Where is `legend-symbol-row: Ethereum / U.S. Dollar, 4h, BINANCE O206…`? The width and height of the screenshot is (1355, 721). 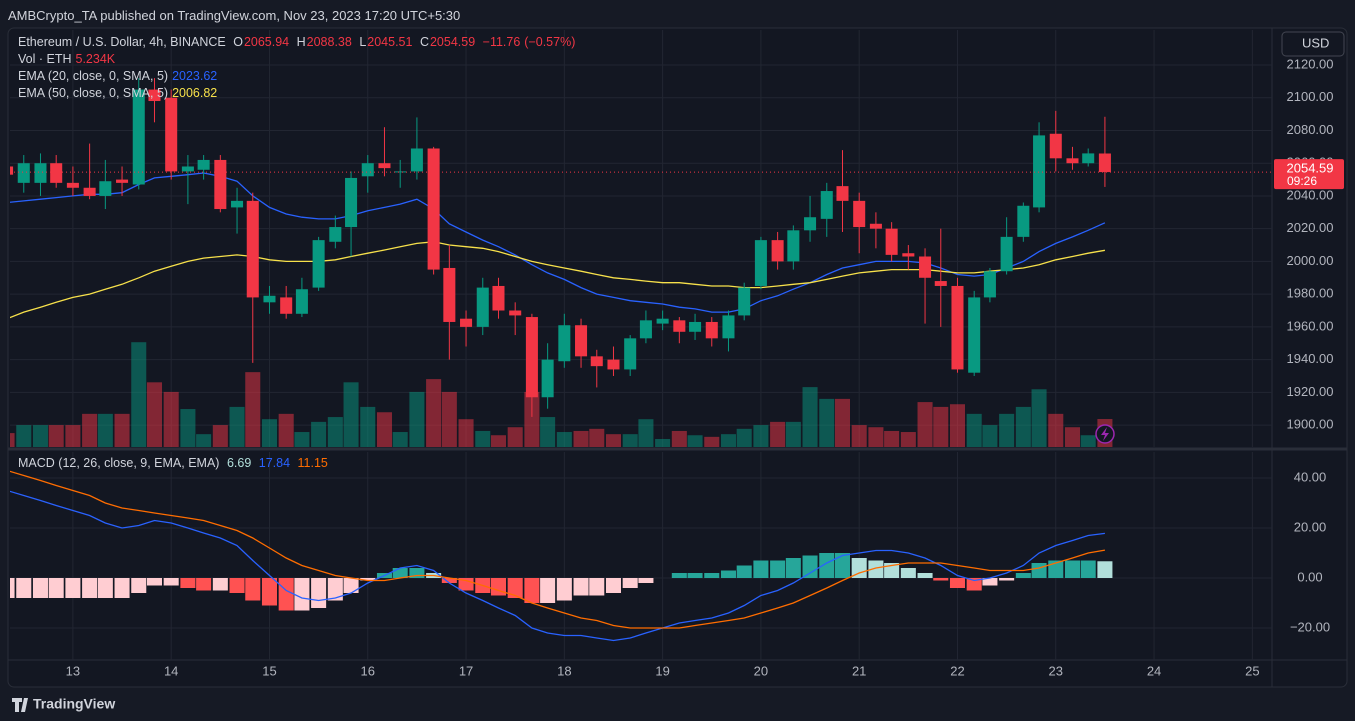
legend-symbol-row: Ethereum / U.S. Dollar, 4h, BINANCE O206… is located at coordinates (298, 42).